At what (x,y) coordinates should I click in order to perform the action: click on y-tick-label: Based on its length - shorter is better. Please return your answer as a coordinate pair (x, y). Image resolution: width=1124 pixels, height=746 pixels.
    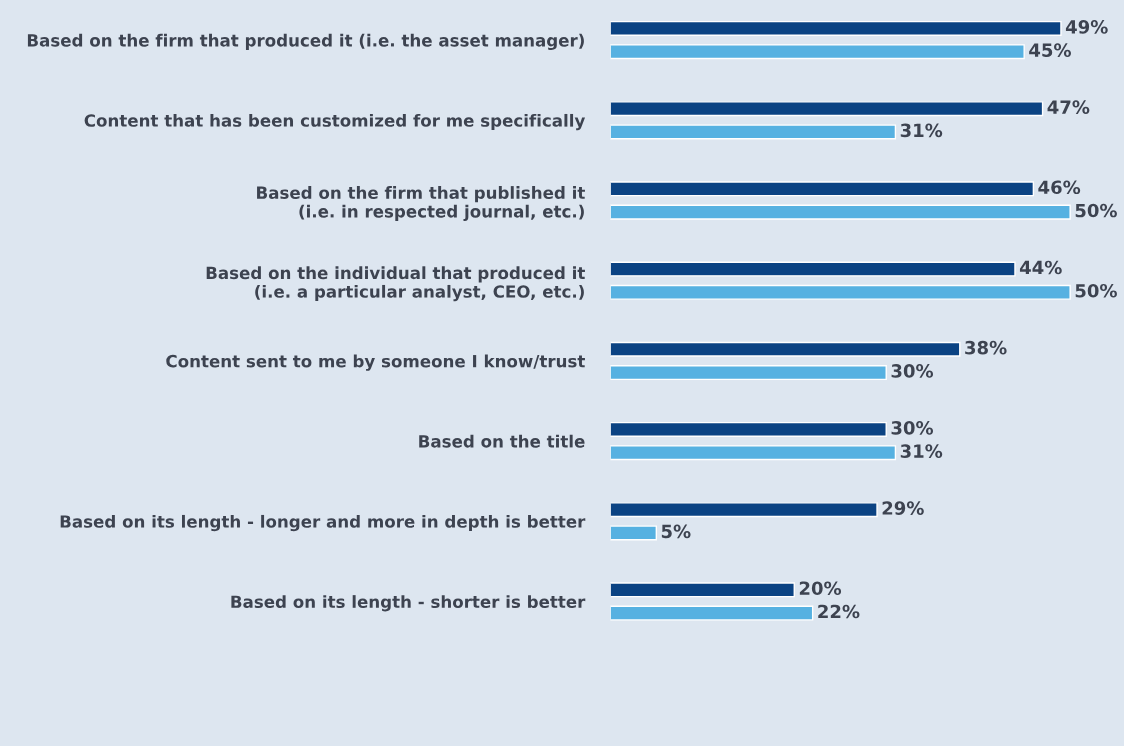
    Looking at the image, I should click on (408, 603).